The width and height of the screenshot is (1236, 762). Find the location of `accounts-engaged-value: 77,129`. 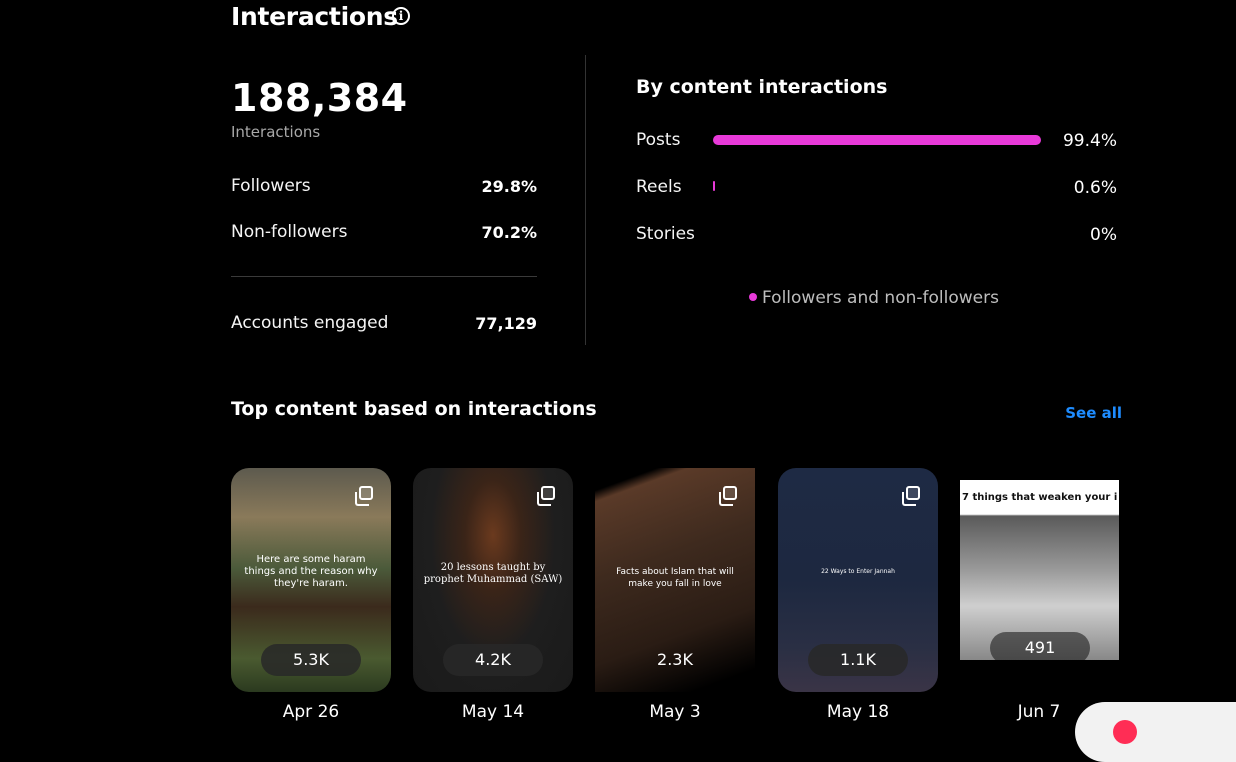

accounts-engaged-value: 77,129 is located at coordinates (506, 323).